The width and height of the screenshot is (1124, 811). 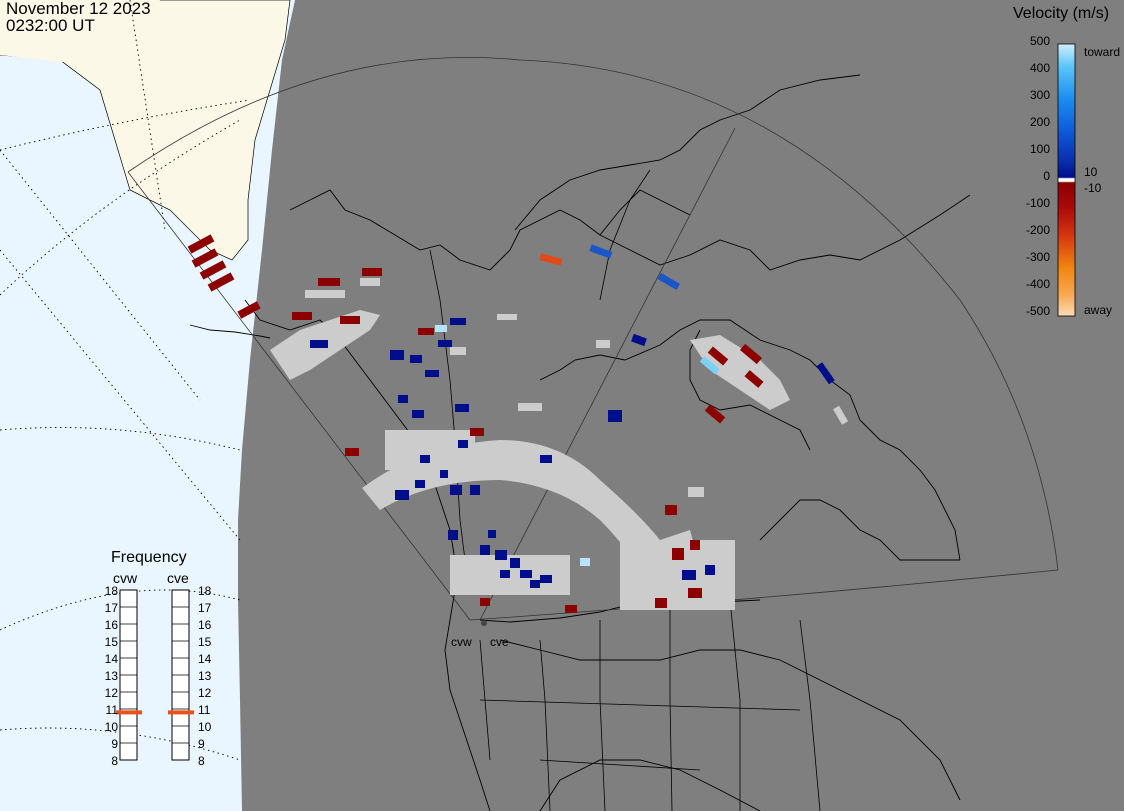 I want to click on cvw-header: cvw, so click(x=125, y=578).